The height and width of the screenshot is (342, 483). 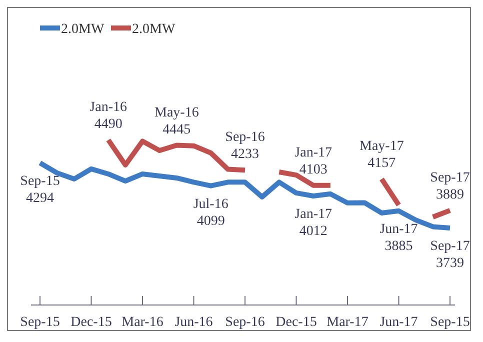 What do you see at coordinates (399, 238) in the screenshot?
I see `data-label: Jun-17 3885` at bounding box center [399, 238].